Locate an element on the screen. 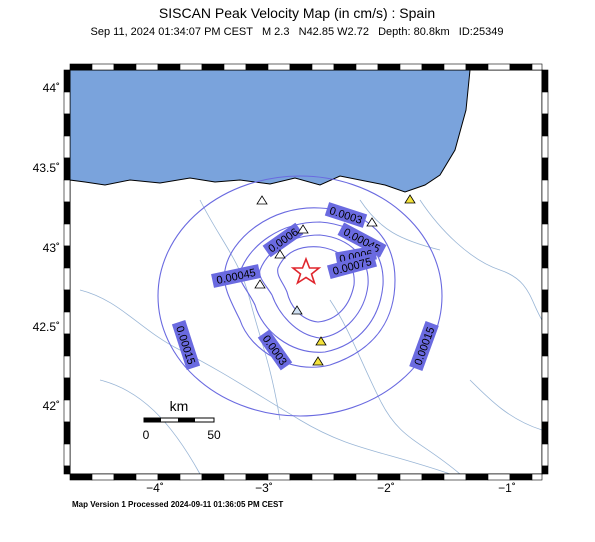 This screenshot has width=595, height=542. lat-label: 42.5˚ is located at coordinates (46, 327).